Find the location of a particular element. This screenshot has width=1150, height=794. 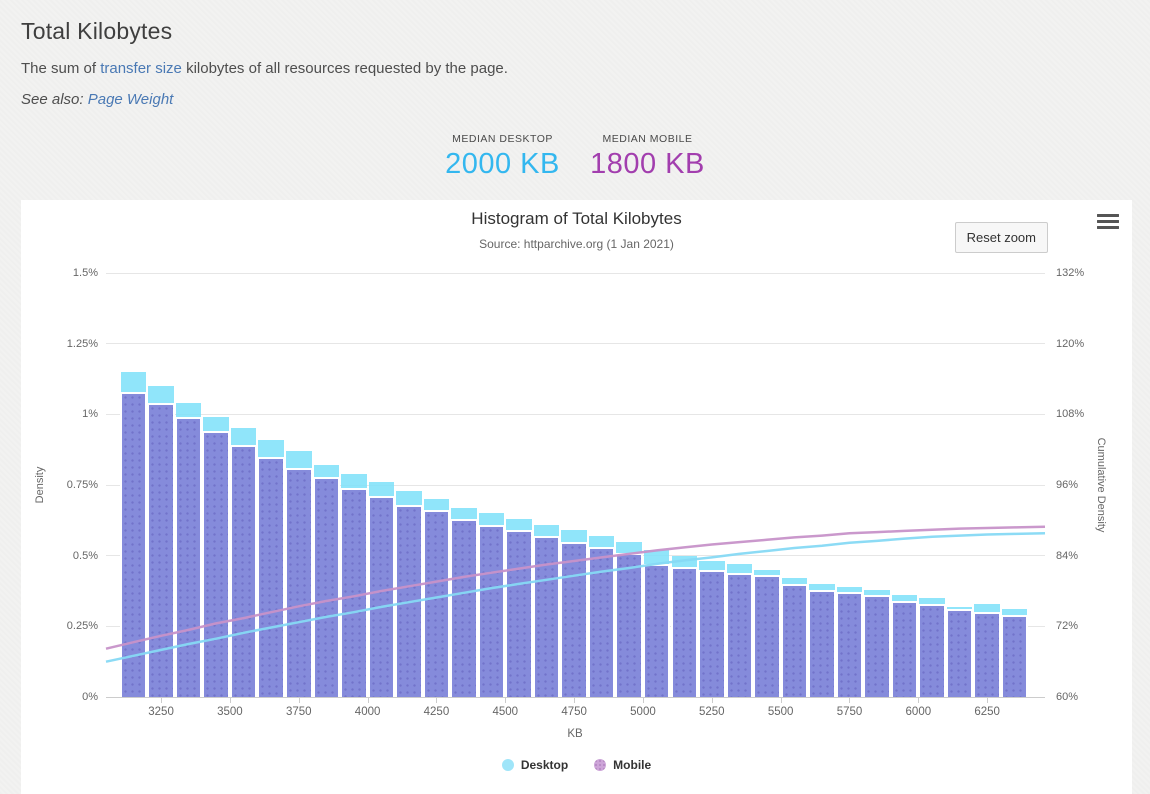

x-axis-tick-label: 5500 is located at coordinates (780, 712).